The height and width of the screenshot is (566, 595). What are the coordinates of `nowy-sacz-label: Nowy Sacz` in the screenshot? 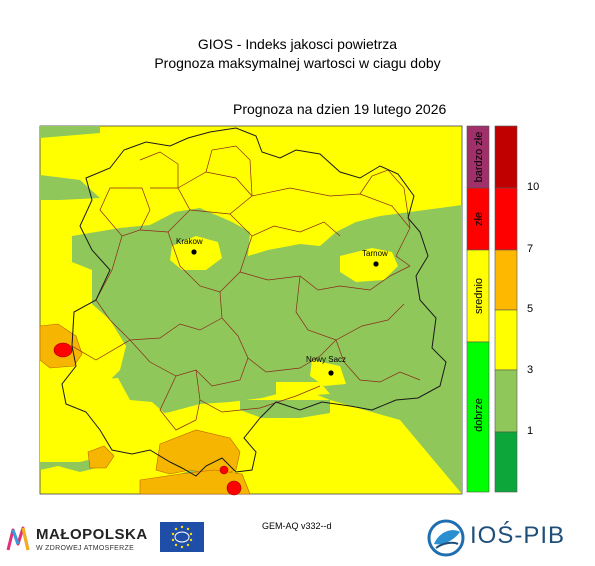 It's located at (326, 359).